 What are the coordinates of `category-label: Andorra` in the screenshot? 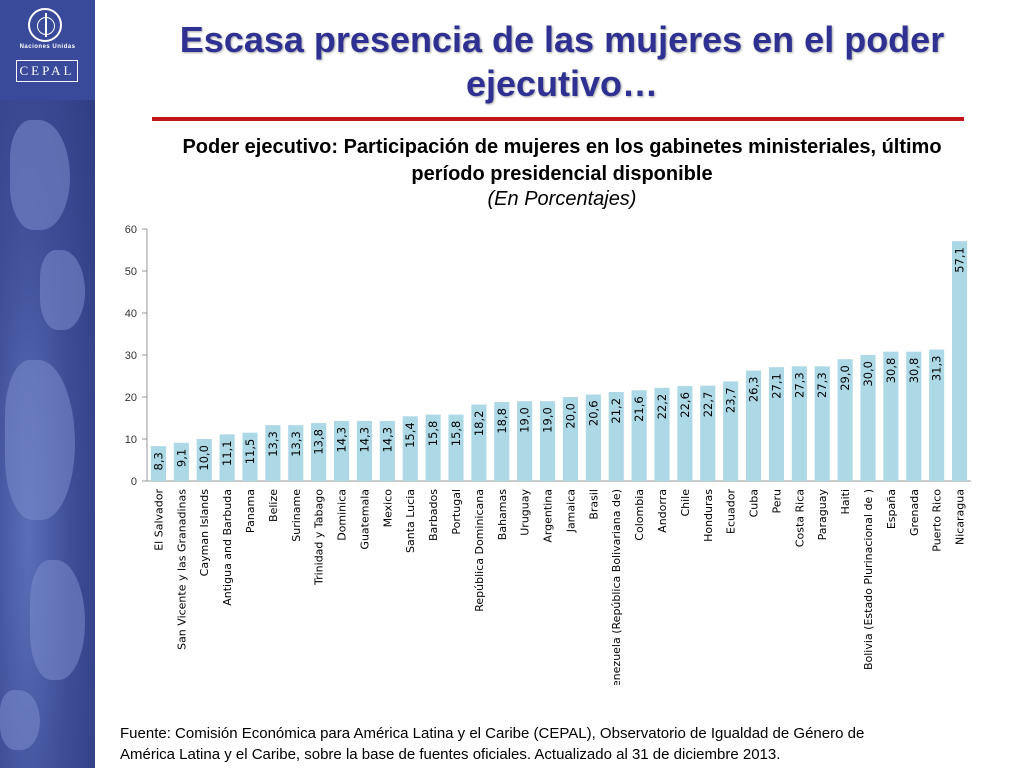 It's located at (662, 511).